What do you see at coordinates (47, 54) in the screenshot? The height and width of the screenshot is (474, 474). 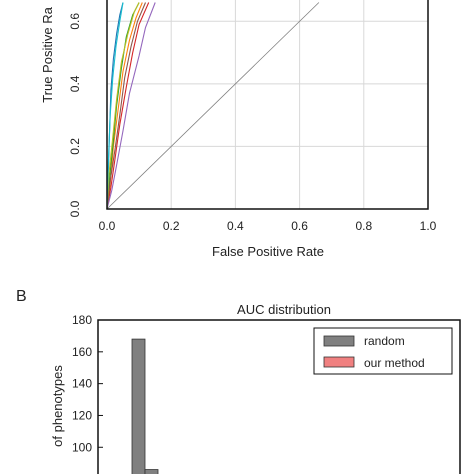 I see `roc-y-axis-label: True Positive Ra` at bounding box center [47, 54].